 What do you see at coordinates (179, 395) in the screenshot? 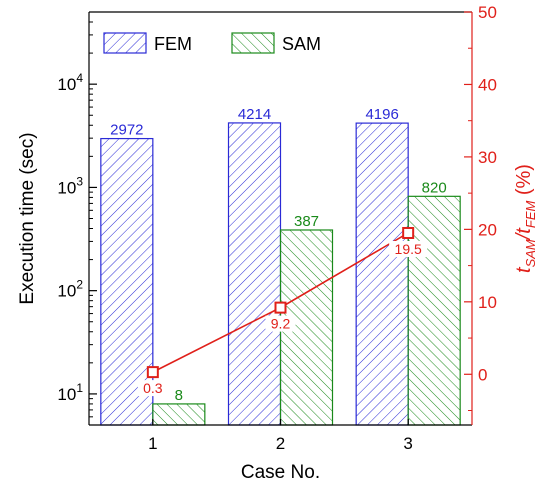
I see `bar-label-sam-1: 8` at bounding box center [179, 395].